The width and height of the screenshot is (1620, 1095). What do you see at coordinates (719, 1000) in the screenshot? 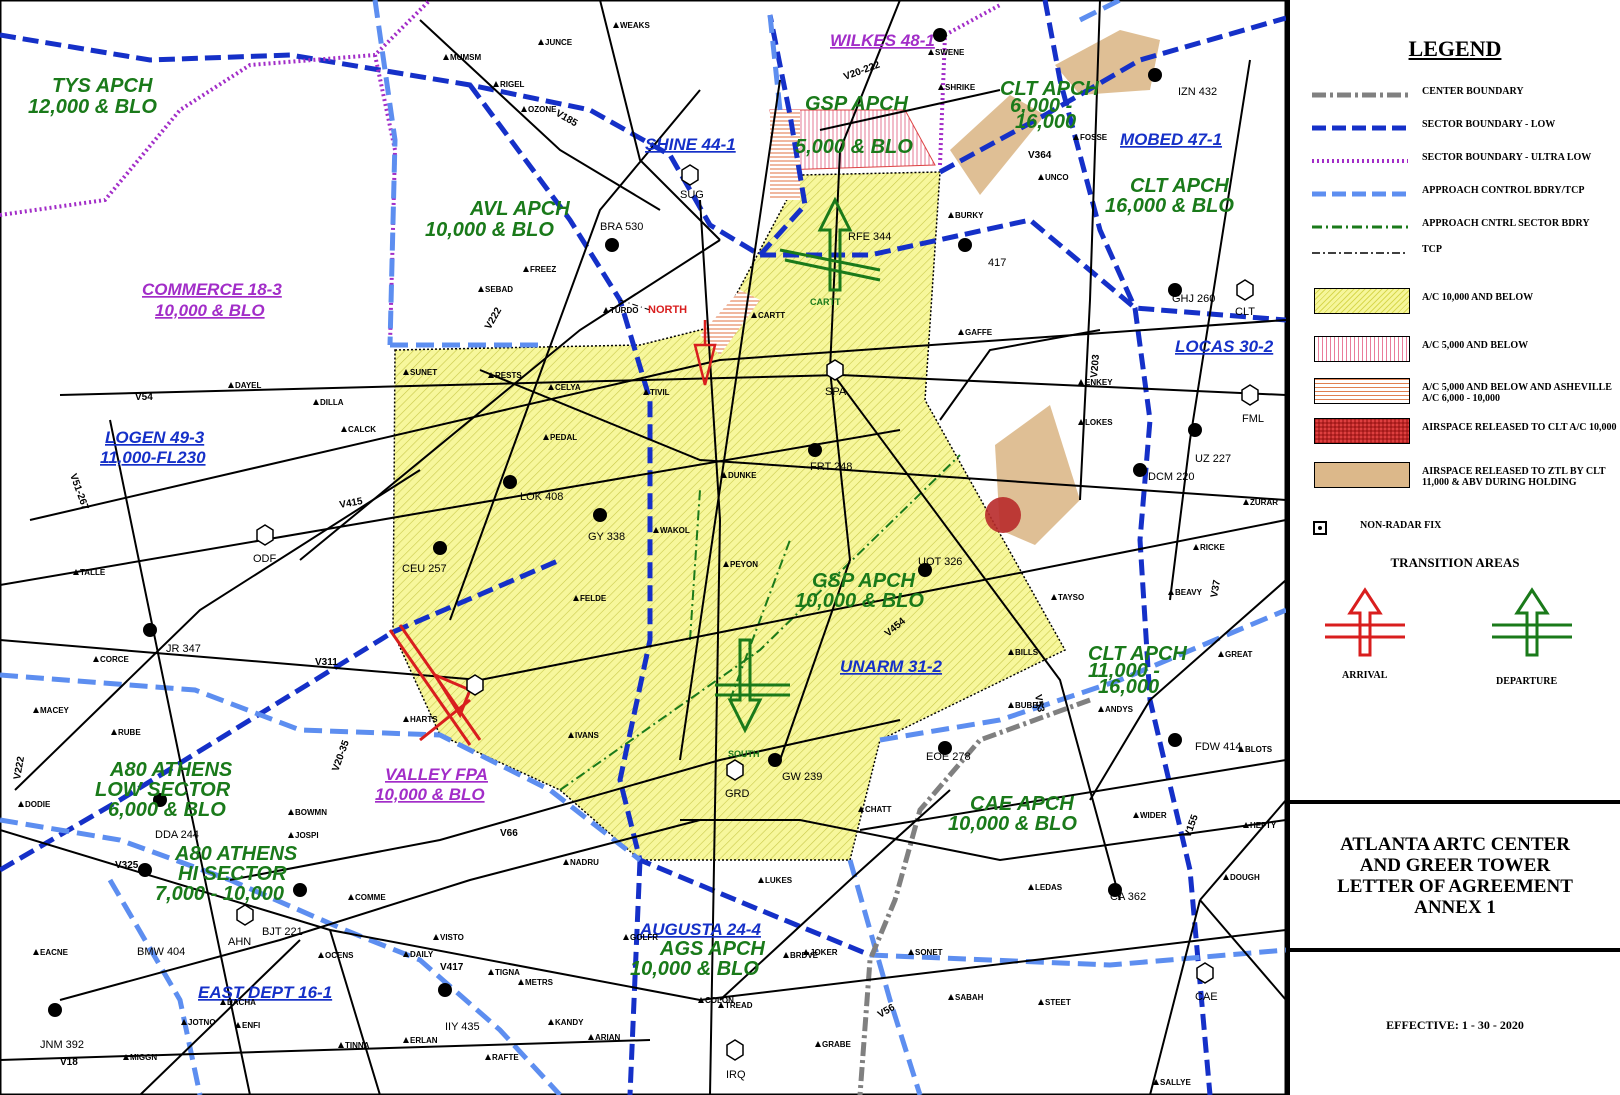
I see `fix-colon: COLON` at bounding box center [719, 1000].